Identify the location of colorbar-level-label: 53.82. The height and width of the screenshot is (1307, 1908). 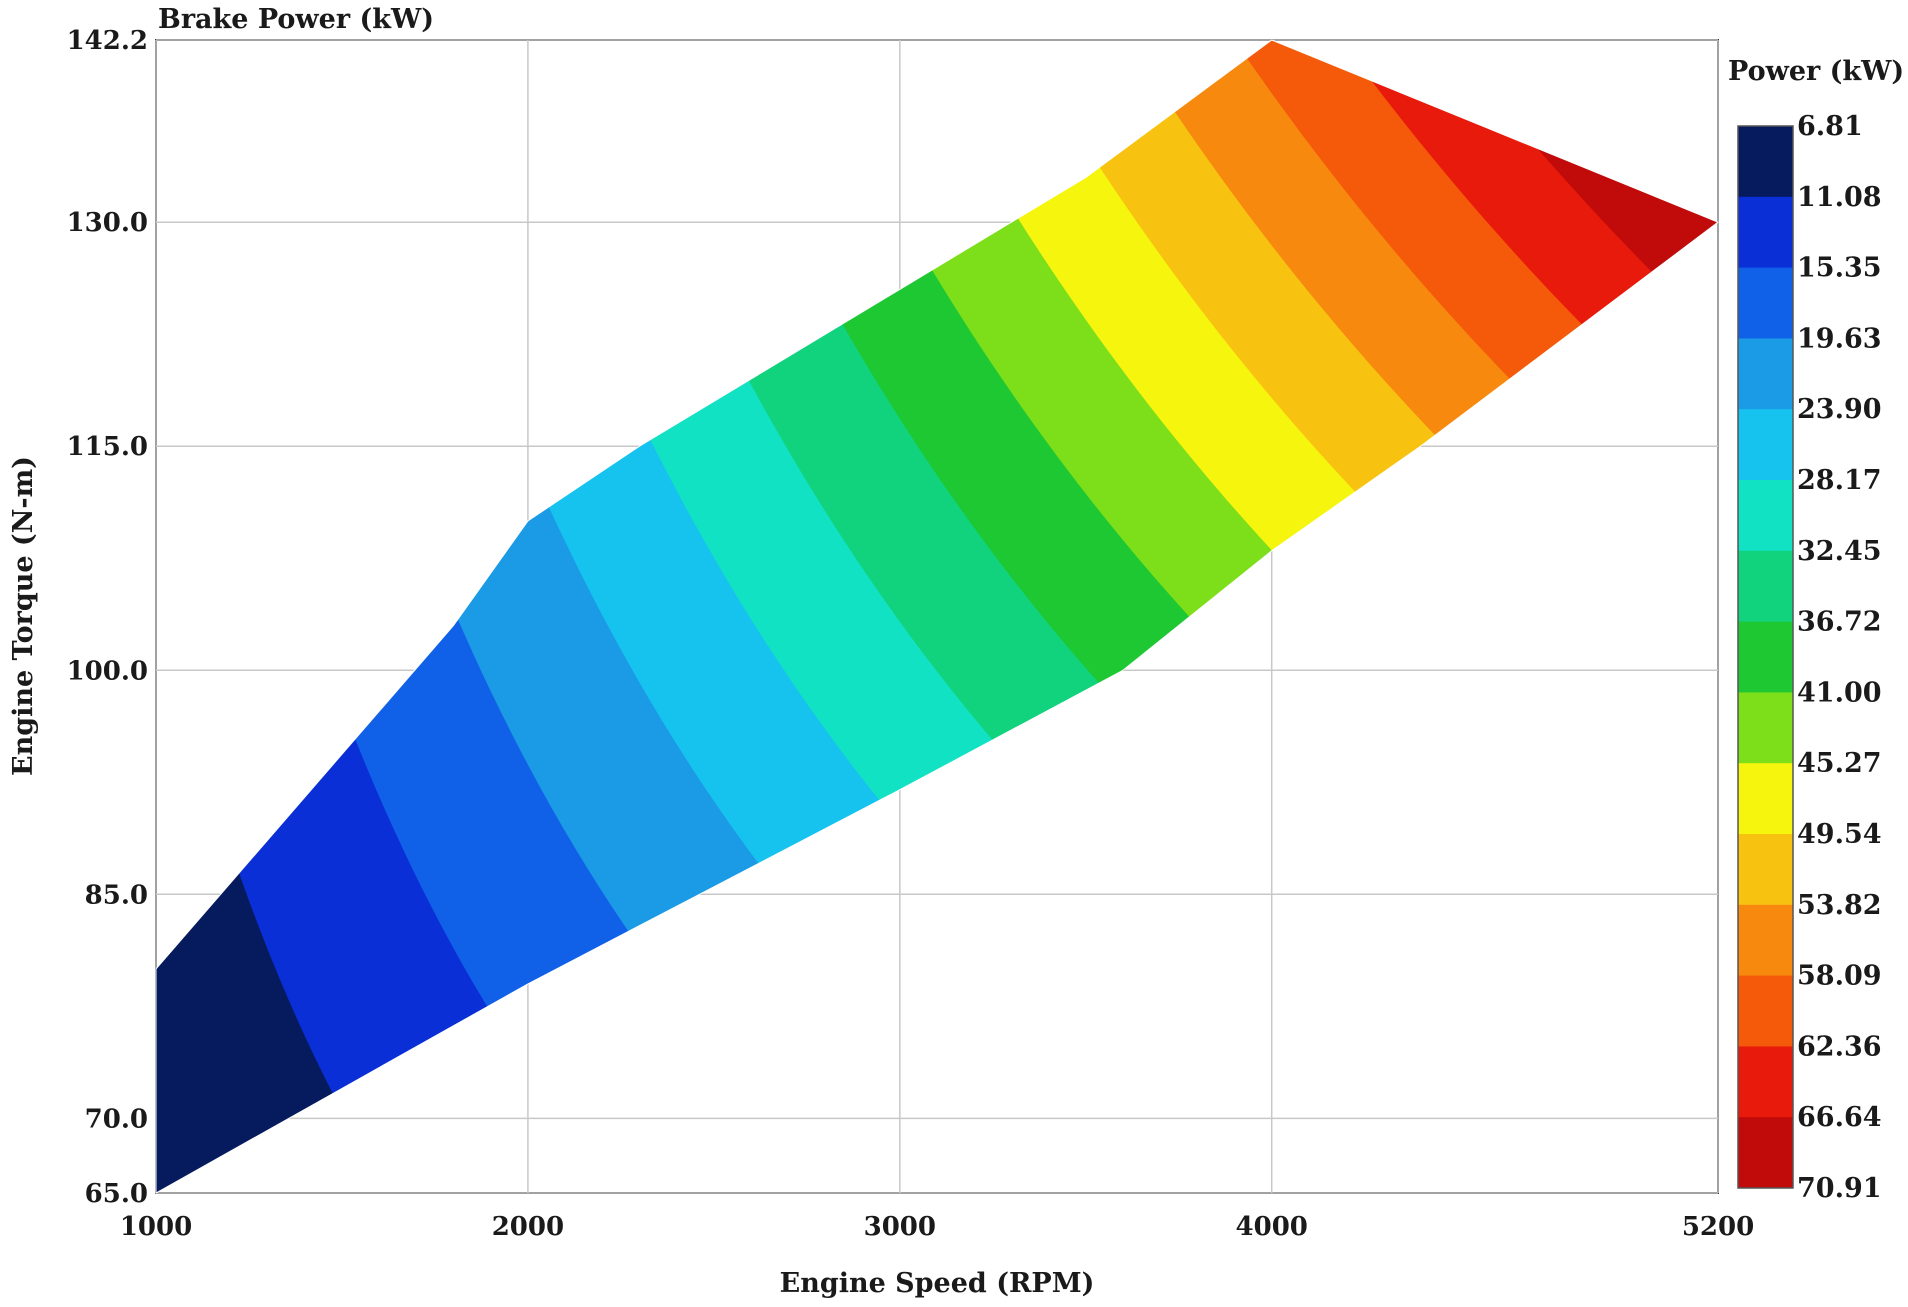
(1839, 905).